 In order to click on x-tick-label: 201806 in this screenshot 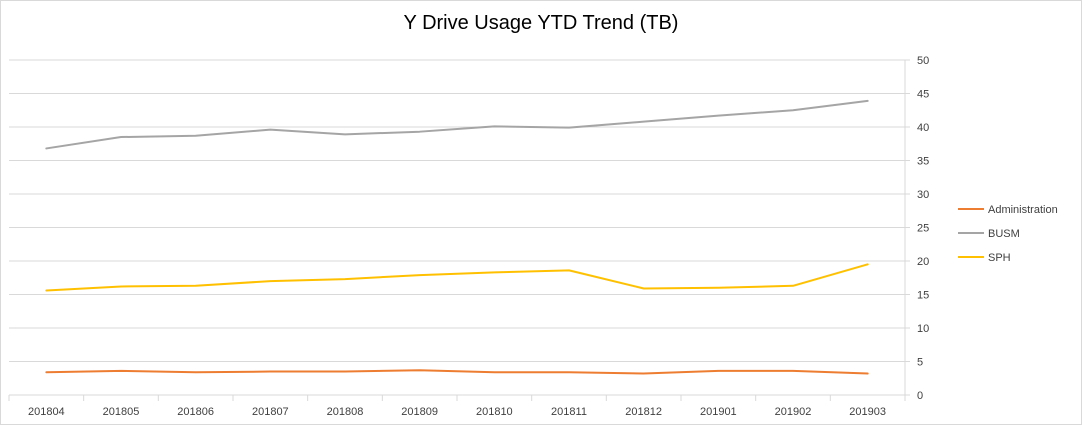, I will do `click(195, 412)`.